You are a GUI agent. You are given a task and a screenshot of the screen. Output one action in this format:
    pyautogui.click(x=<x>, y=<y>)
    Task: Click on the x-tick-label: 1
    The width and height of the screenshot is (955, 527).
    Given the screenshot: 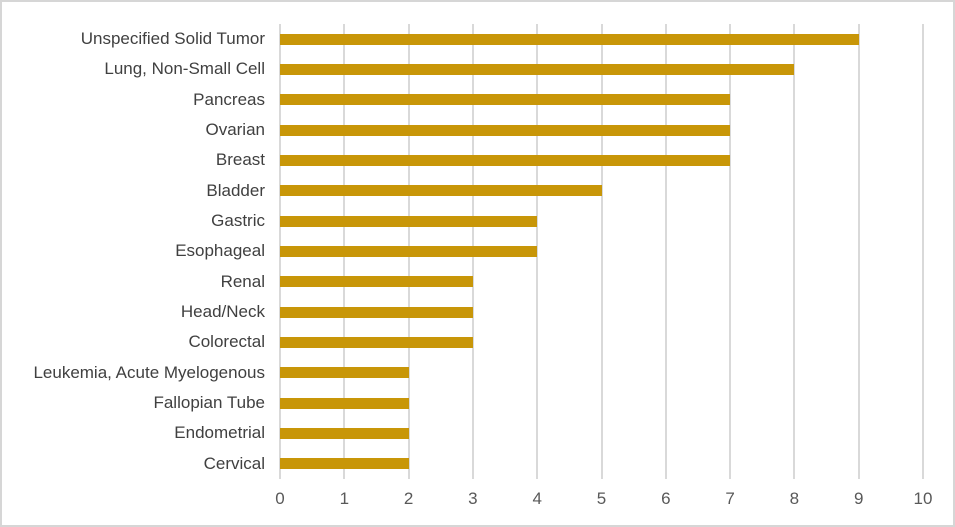 What is the action you would take?
    pyautogui.click(x=344, y=498)
    